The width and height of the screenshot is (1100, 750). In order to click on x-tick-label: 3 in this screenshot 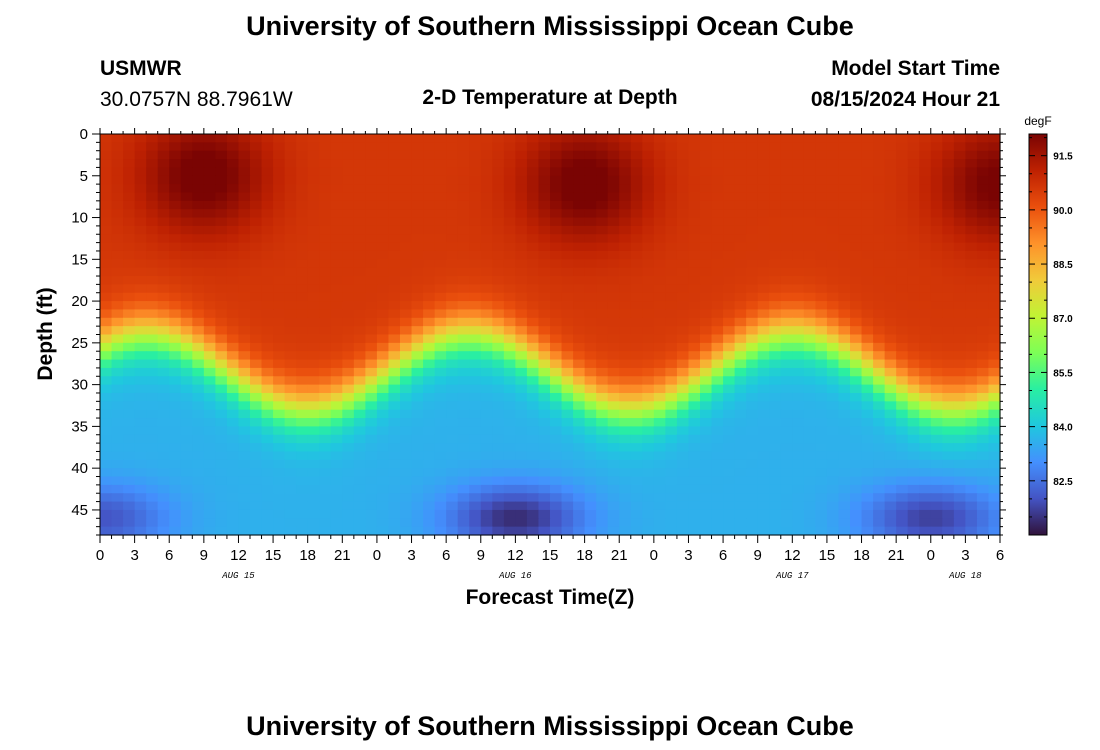, I will do `click(134, 555)`.